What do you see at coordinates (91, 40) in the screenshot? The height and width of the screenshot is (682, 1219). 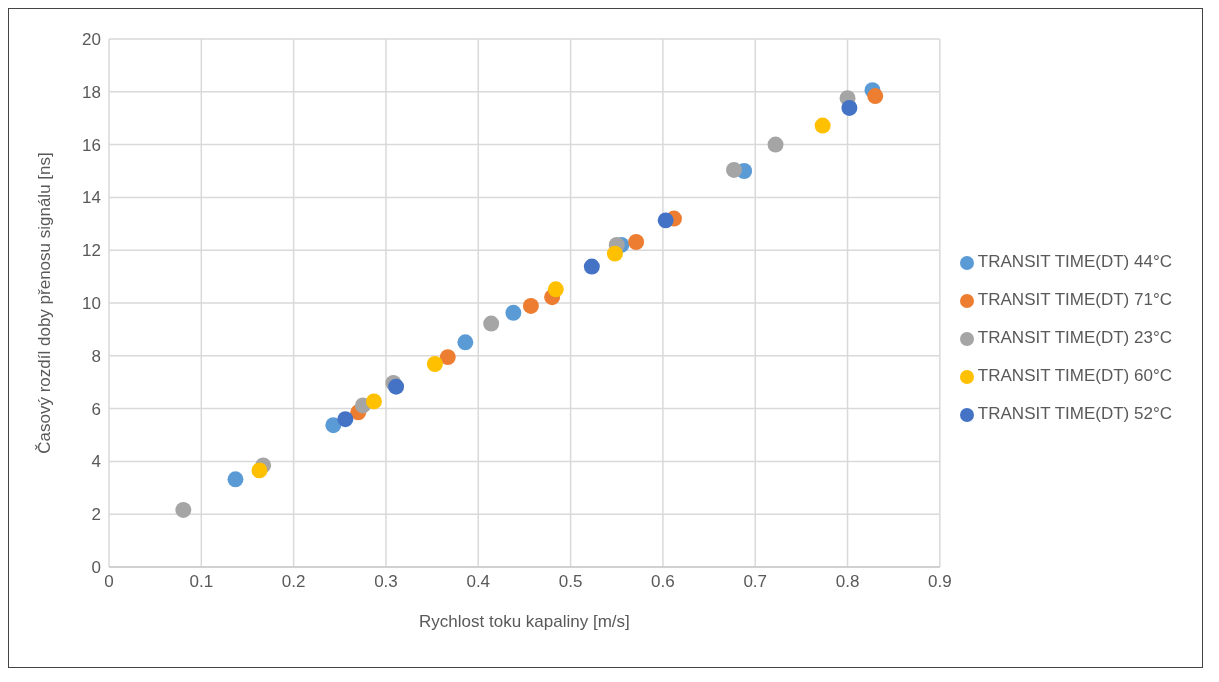 I see `y-tick-label: 20` at bounding box center [91, 40].